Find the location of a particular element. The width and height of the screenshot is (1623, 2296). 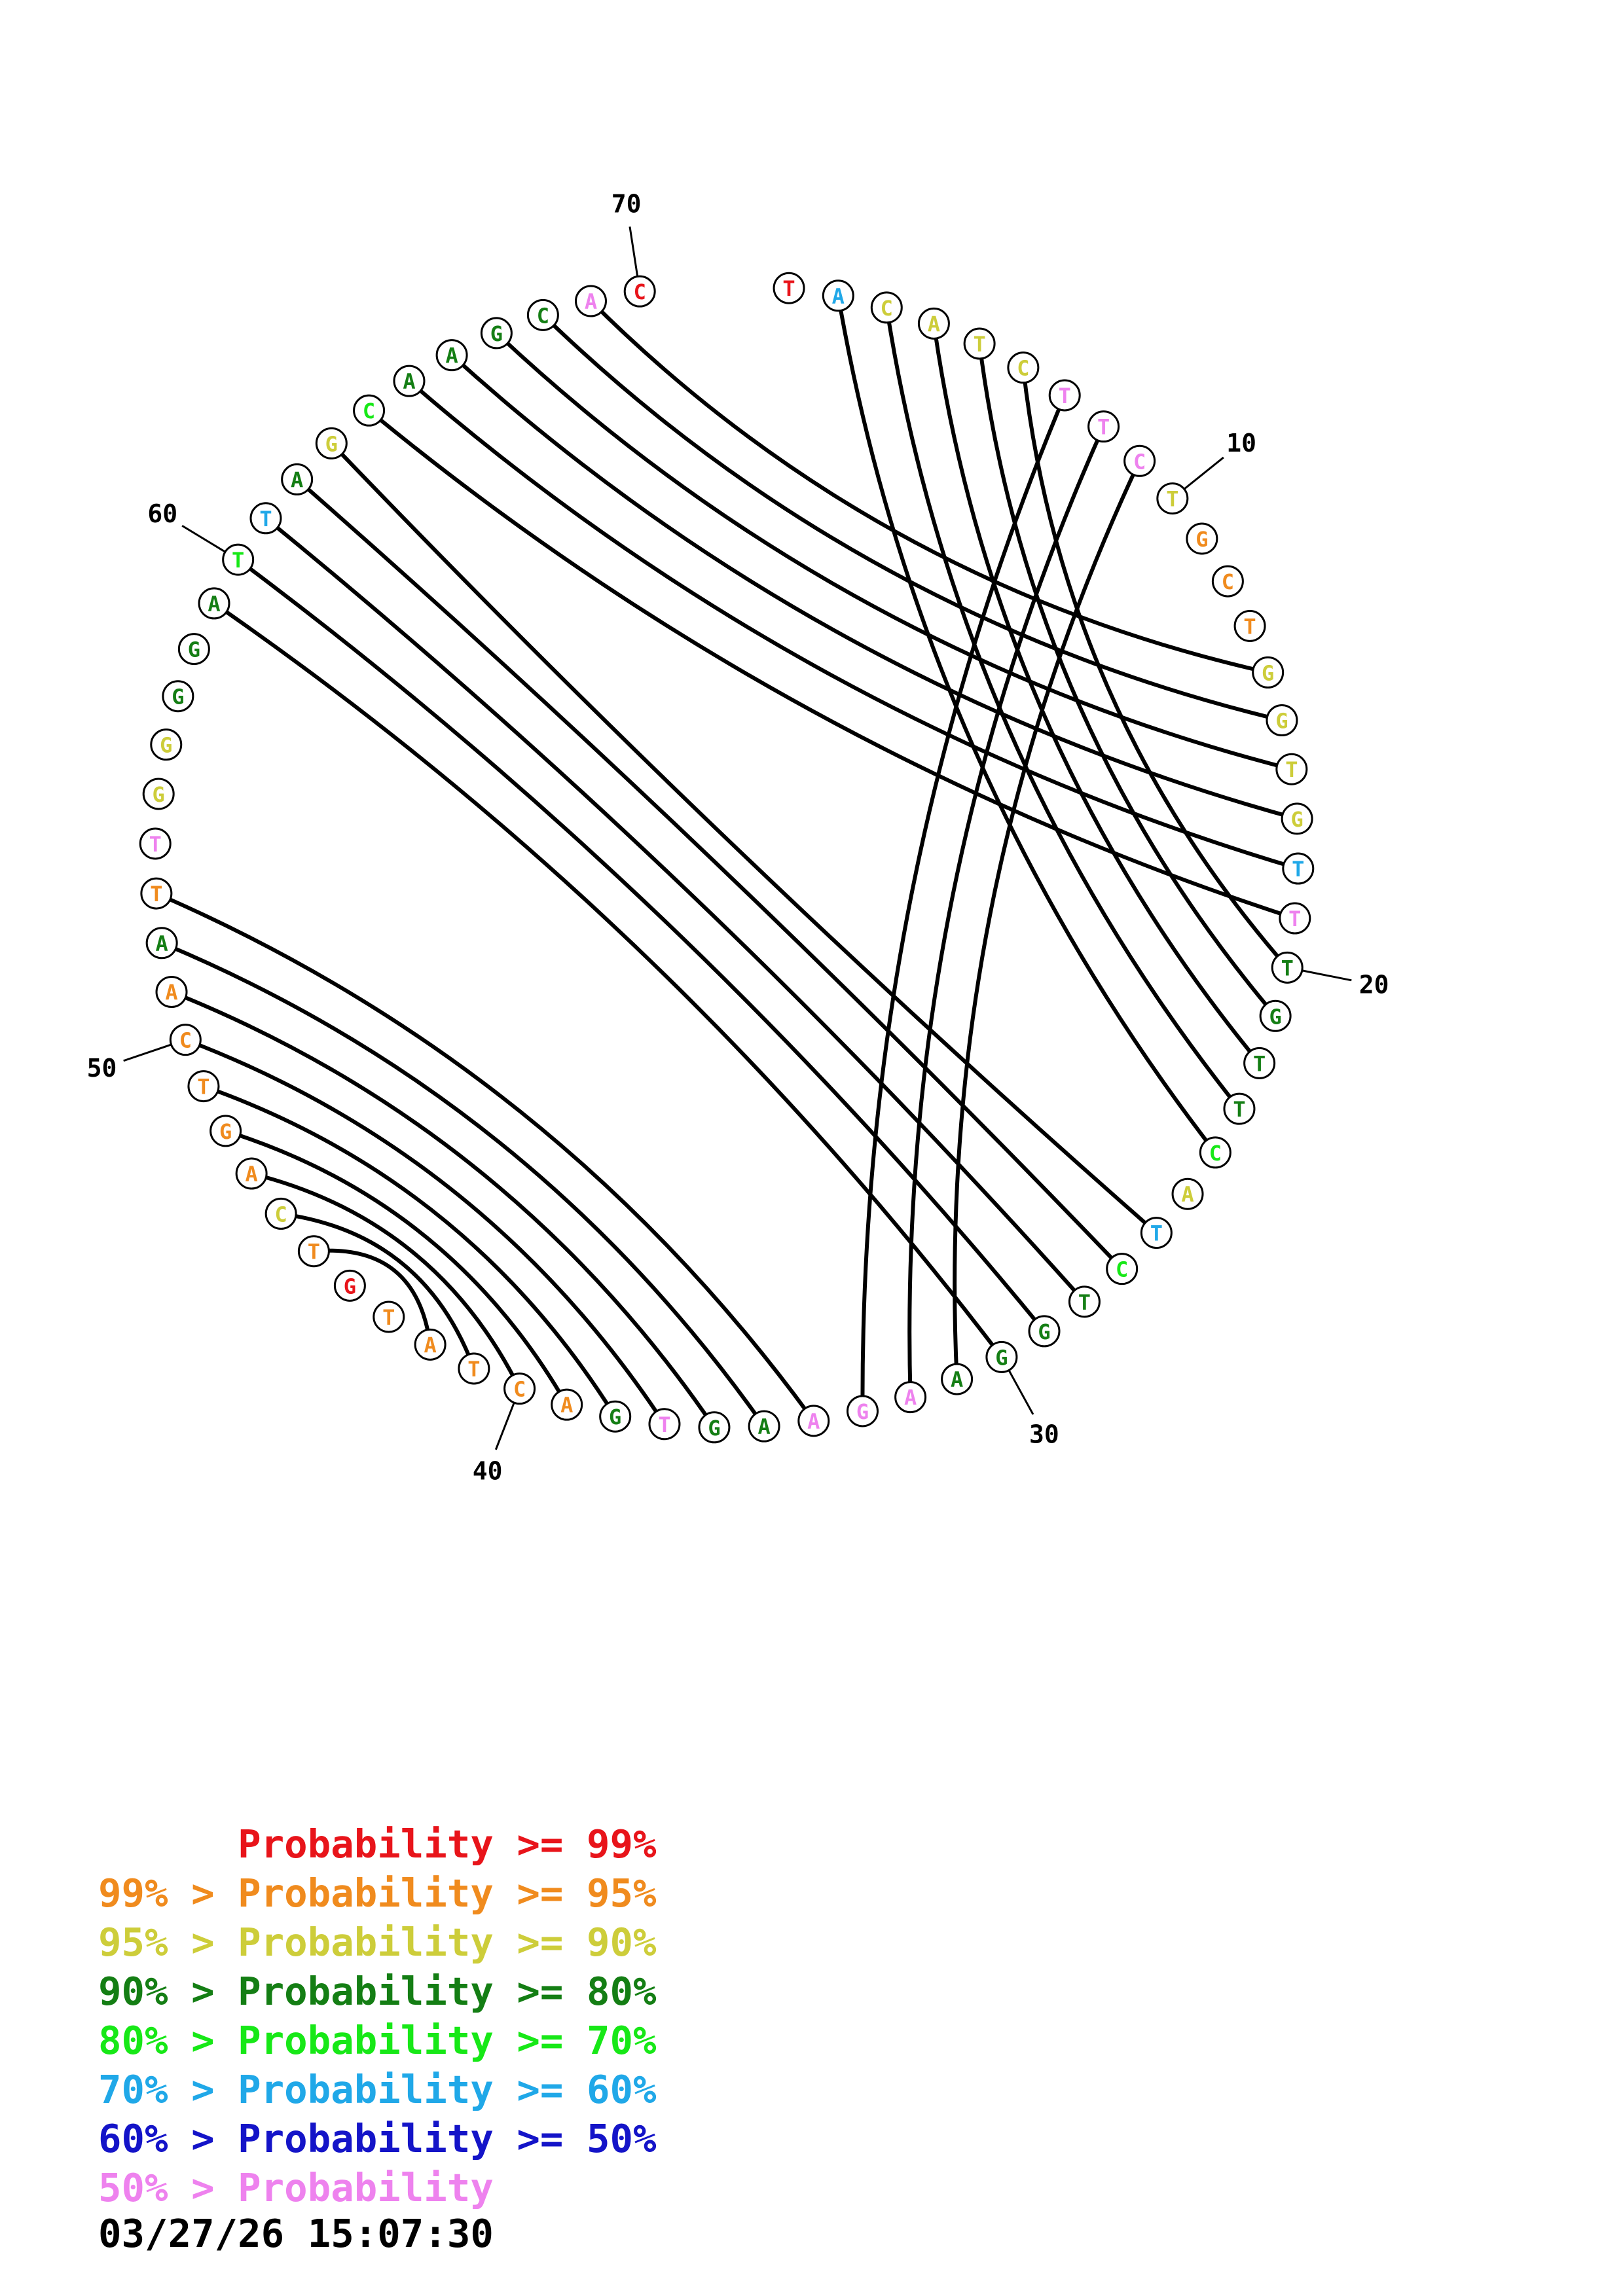

nucleotide-30: G is located at coordinates (1001, 1356).